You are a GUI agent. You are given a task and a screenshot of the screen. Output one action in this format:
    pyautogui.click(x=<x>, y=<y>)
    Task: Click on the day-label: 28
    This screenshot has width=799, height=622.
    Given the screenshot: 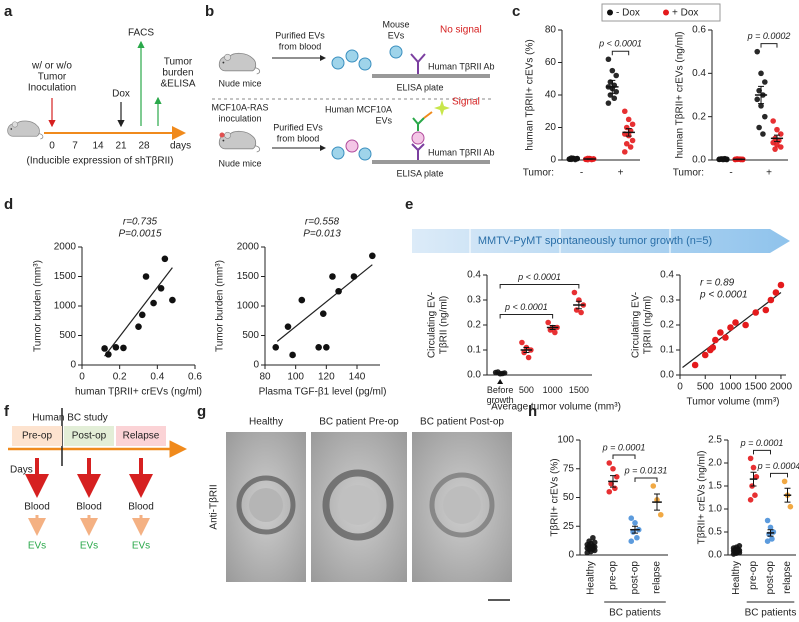 What is the action you would take?
    pyautogui.click(x=144, y=146)
    